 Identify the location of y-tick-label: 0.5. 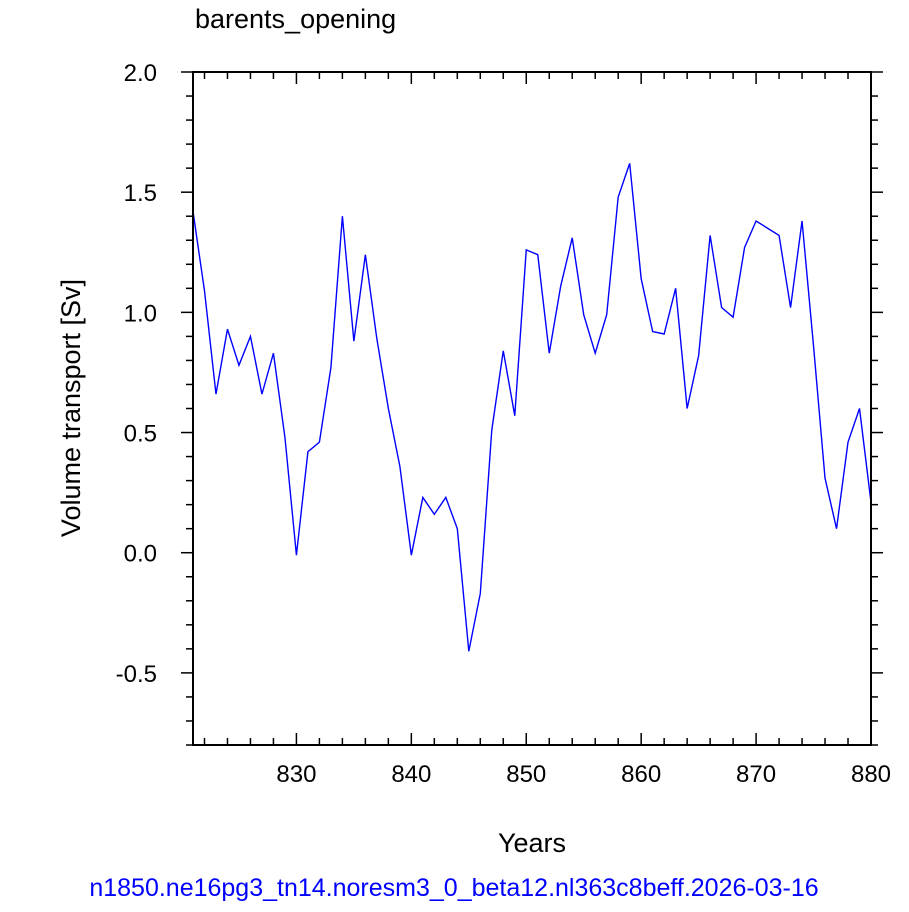
(140, 434).